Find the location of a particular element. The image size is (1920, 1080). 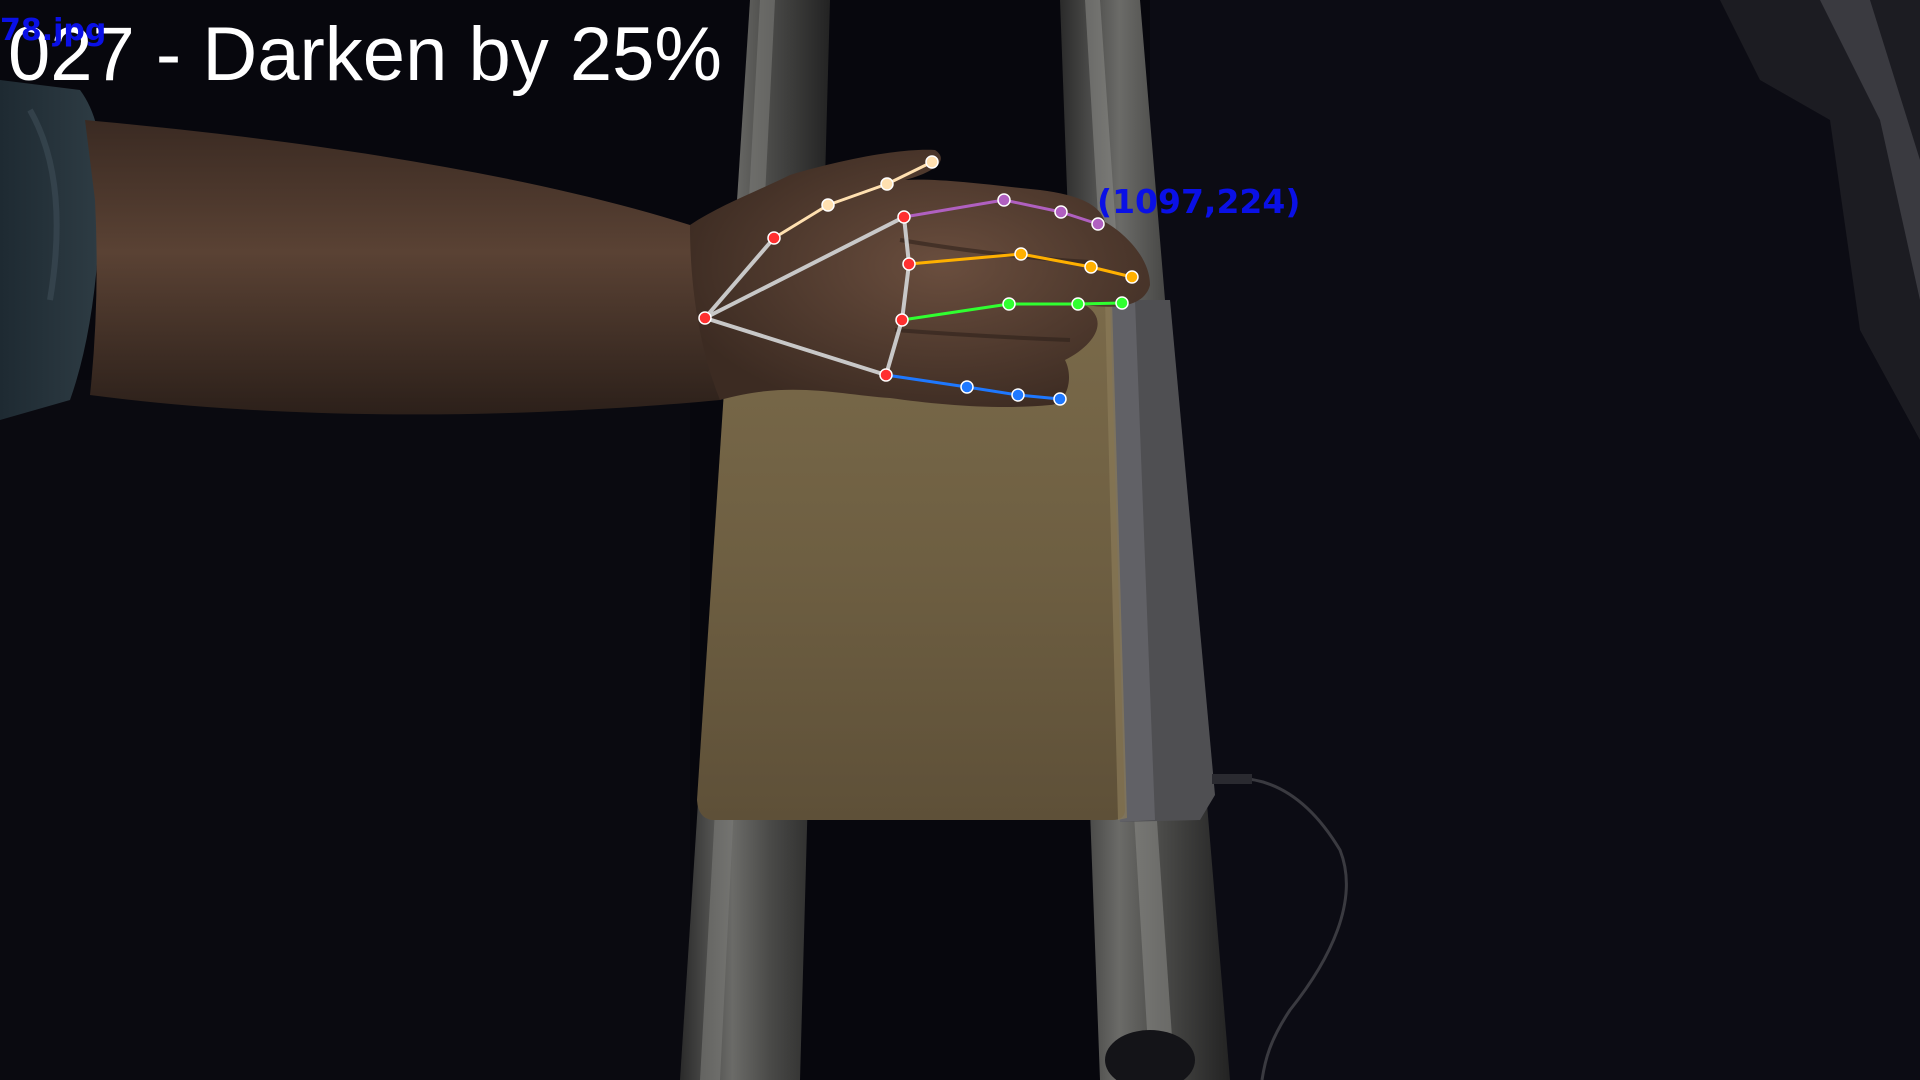

upper-right-object is located at coordinates (1820, 220).